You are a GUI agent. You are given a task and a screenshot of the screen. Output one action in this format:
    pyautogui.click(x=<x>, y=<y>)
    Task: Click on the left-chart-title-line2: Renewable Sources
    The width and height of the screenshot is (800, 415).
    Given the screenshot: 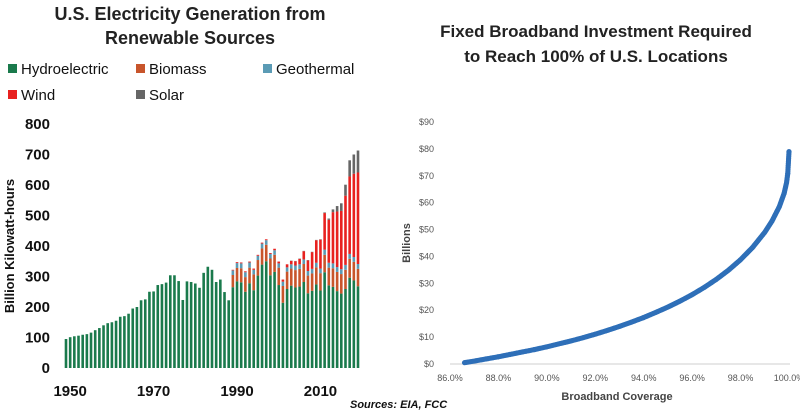 What is the action you would take?
    pyautogui.click(x=190, y=38)
    